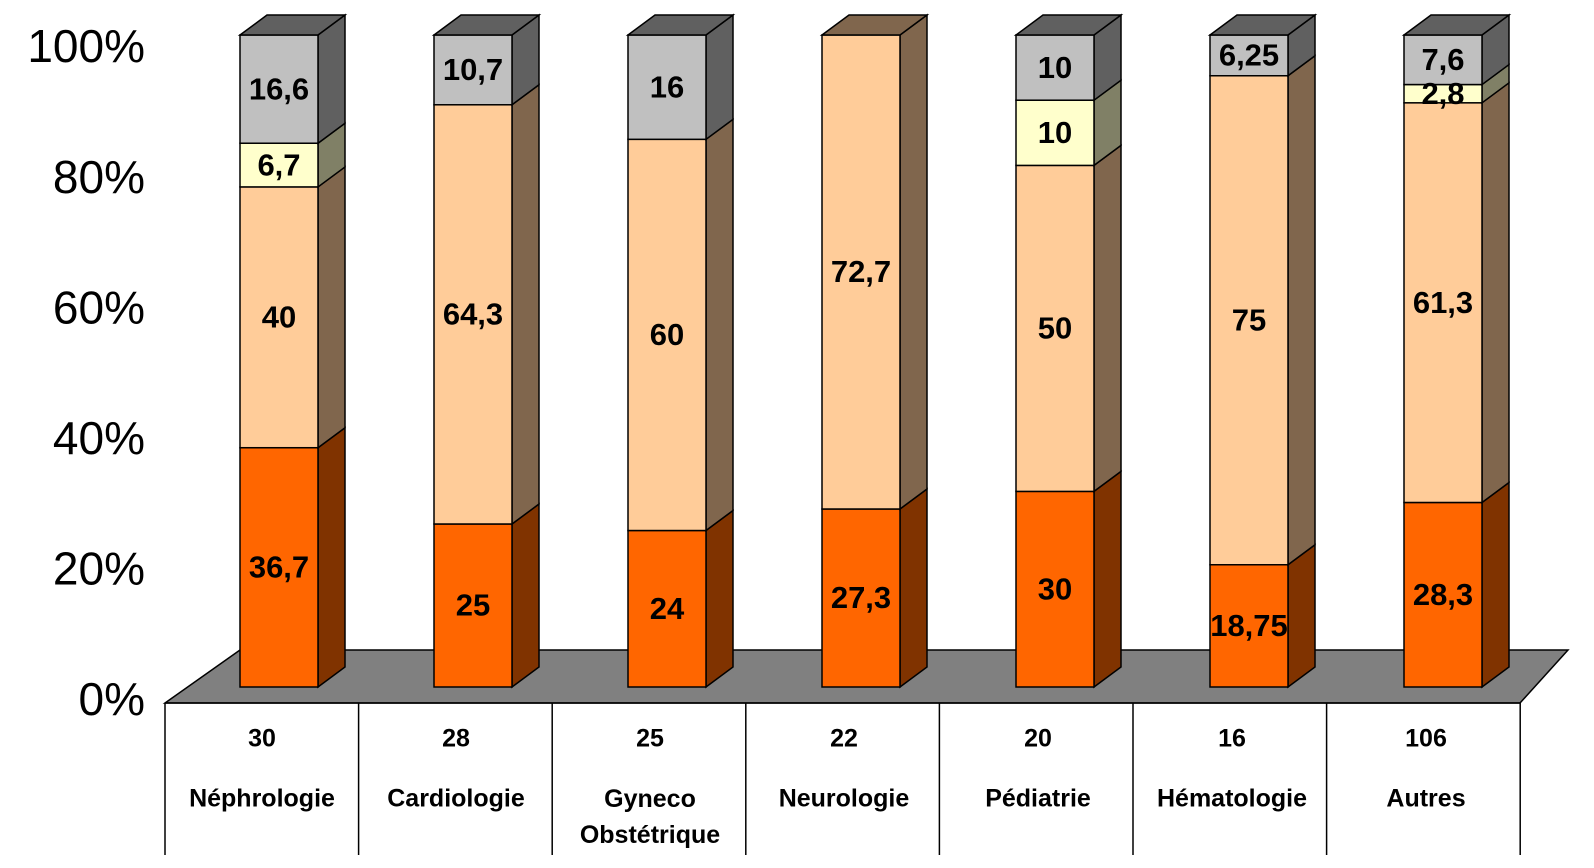  I want to click on value-label: 28,3, so click(1443, 594).